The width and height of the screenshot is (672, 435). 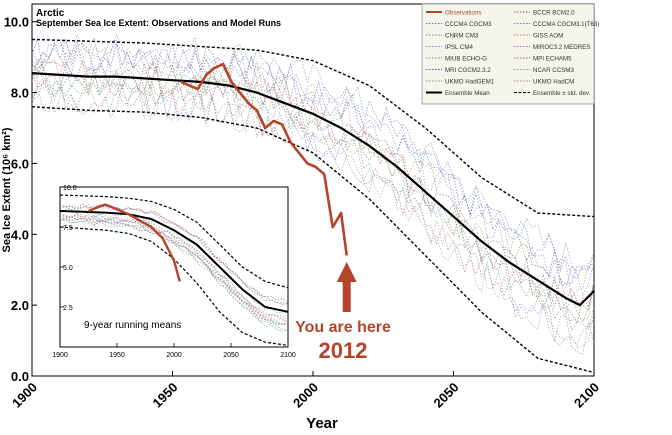 I want to click on legend-entry: MIUB ECHO-G, so click(x=466, y=59).